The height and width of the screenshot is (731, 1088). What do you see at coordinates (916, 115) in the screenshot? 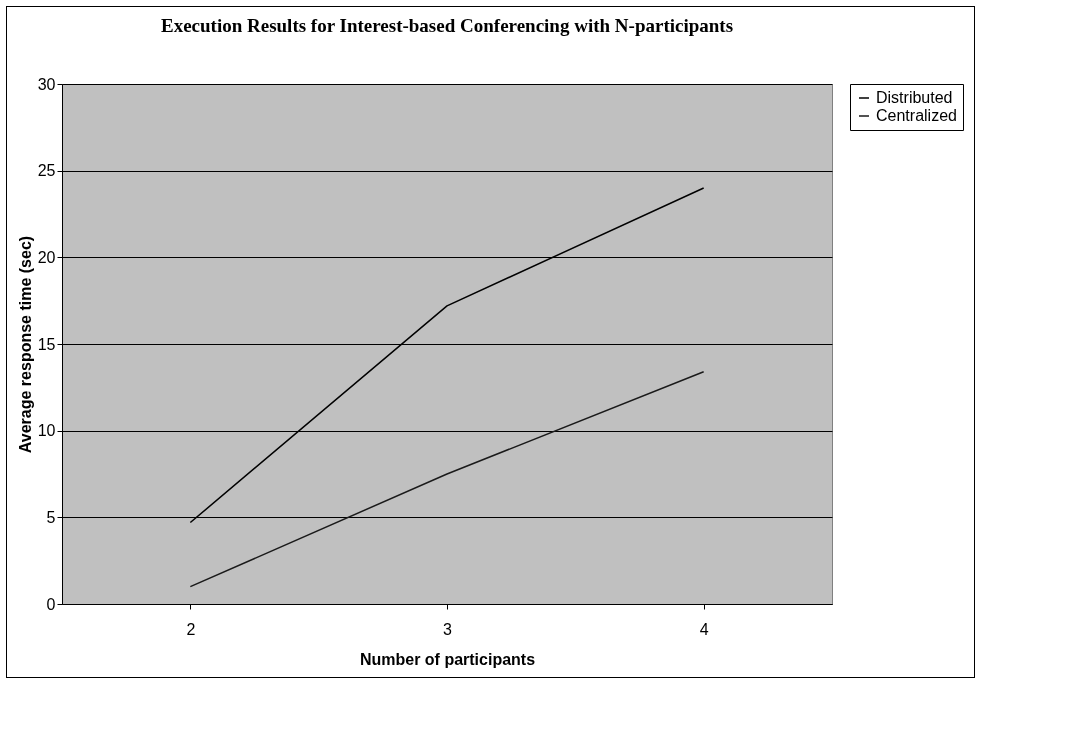
I see `legend-label: Centralized` at bounding box center [916, 115].